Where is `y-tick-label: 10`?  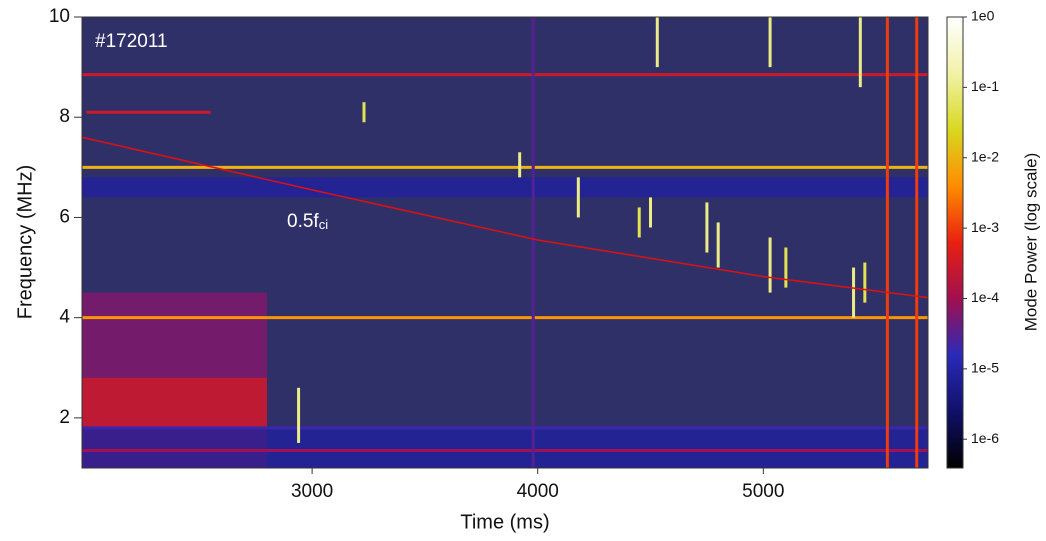 y-tick-label: 10 is located at coordinates (59, 16).